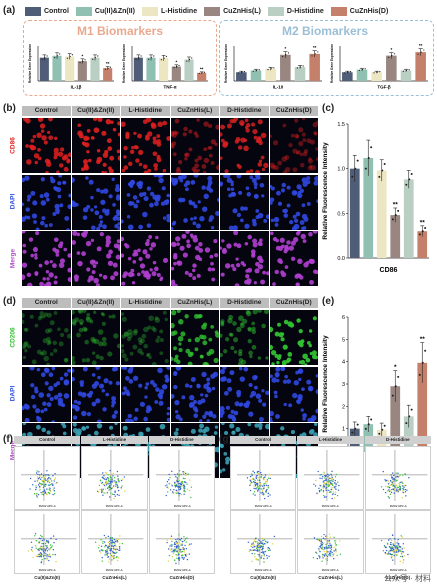 Image resolution: width=437 pixels, height=588 pixels. I want to click on flow-axis-label: FMO2 APC-A, so click(114, 570).